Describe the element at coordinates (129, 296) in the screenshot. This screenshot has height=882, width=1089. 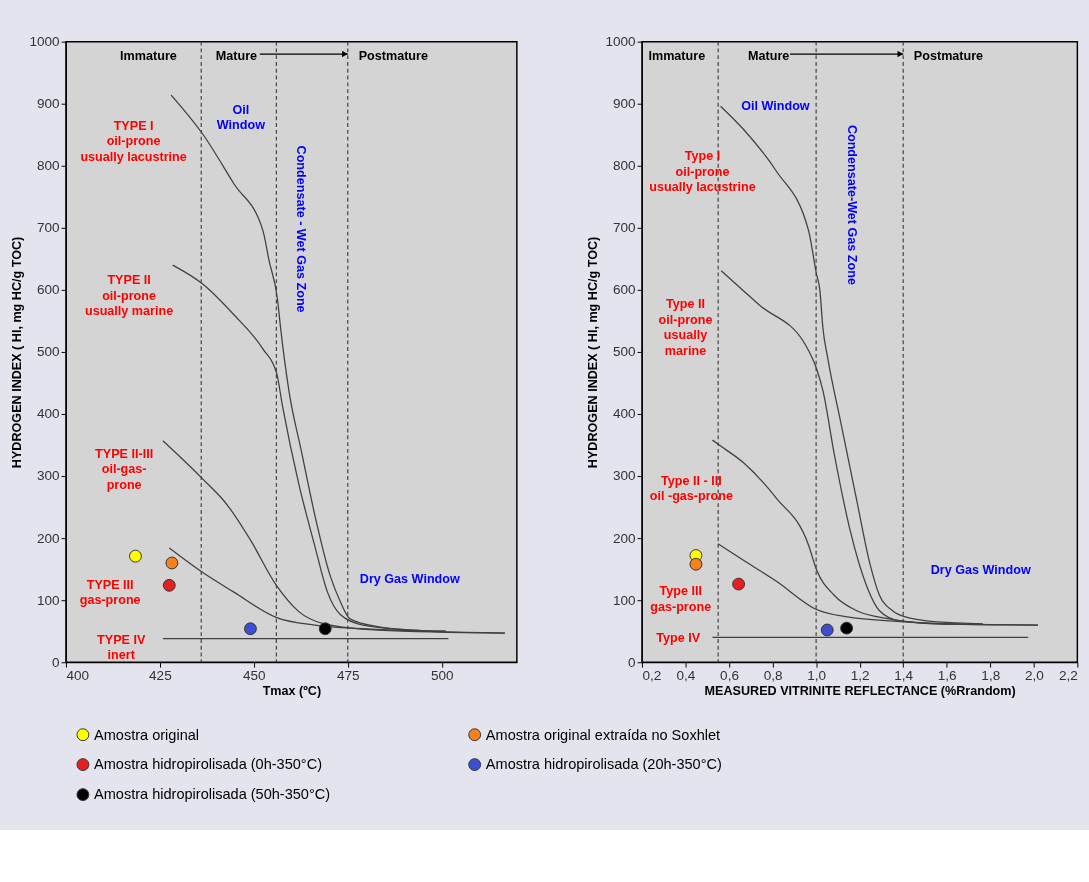
I see `annotation: TYPE II oil-prone usually marine` at that location.